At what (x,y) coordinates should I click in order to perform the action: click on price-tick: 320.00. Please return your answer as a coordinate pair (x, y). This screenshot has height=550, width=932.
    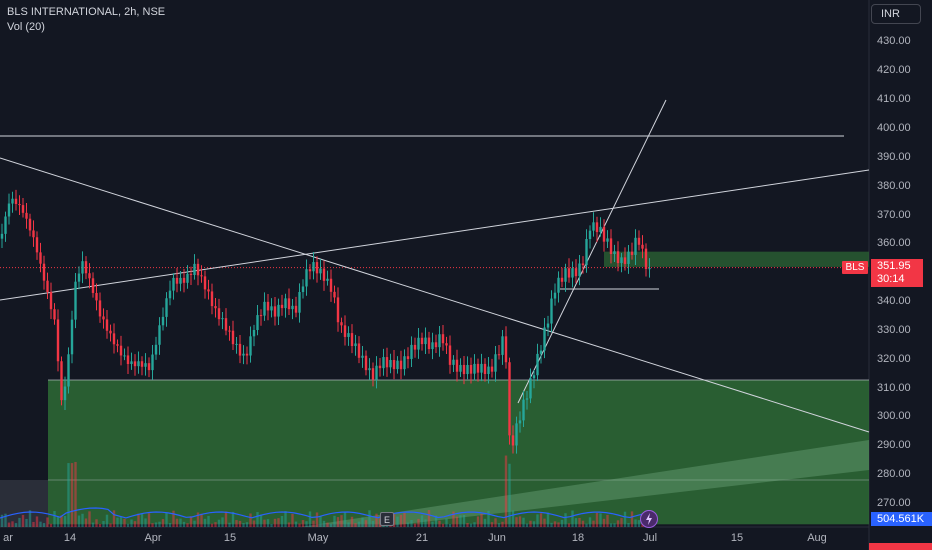
    Looking at the image, I should click on (894, 359).